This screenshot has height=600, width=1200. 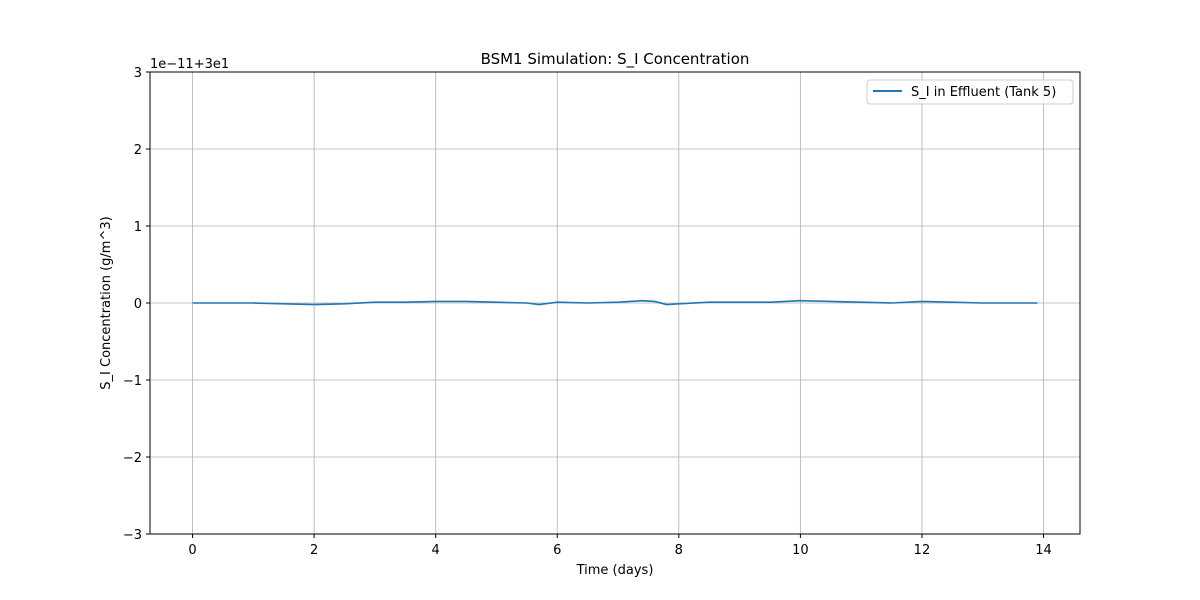 What do you see at coordinates (679, 550) in the screenshot?
I see `x-tick-label: 8` at bounding box center [679, 550].